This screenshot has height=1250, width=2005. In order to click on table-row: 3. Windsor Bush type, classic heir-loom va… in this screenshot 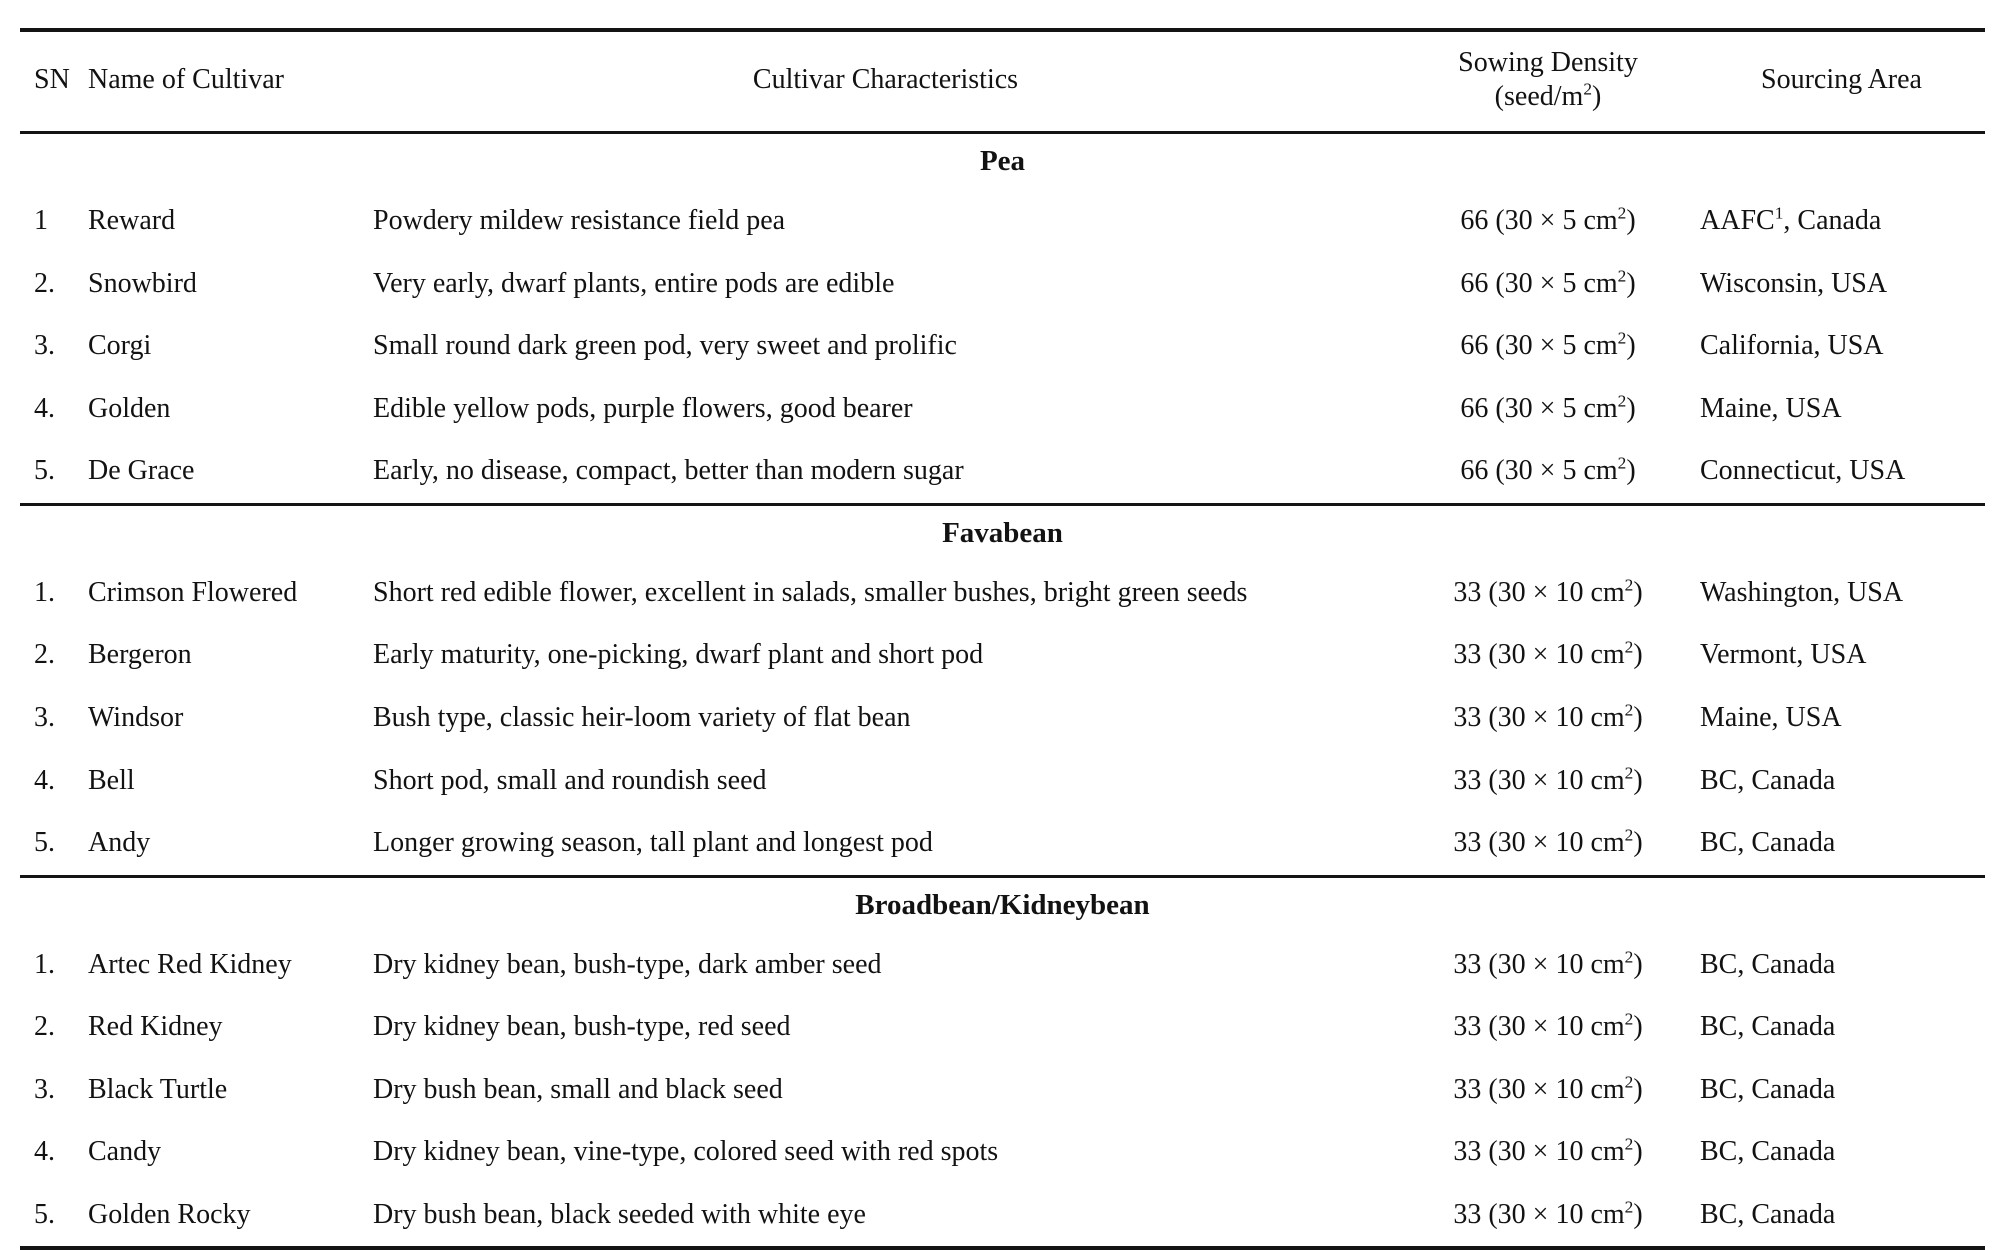, I will do `click(1002, 718)`.